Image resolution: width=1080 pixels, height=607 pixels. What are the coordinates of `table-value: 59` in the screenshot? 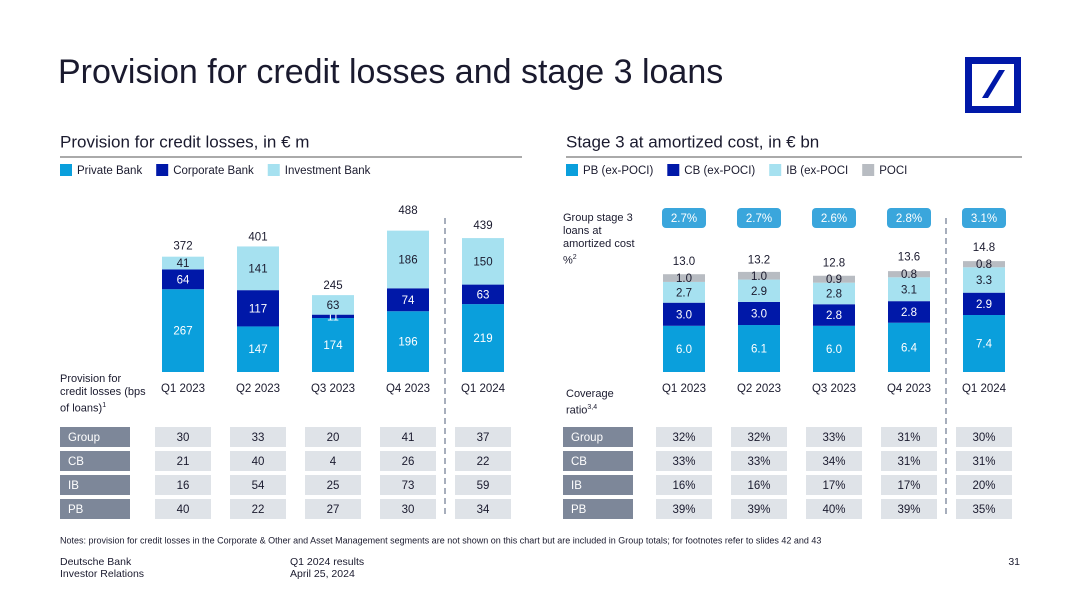 It's located at (483, 486).